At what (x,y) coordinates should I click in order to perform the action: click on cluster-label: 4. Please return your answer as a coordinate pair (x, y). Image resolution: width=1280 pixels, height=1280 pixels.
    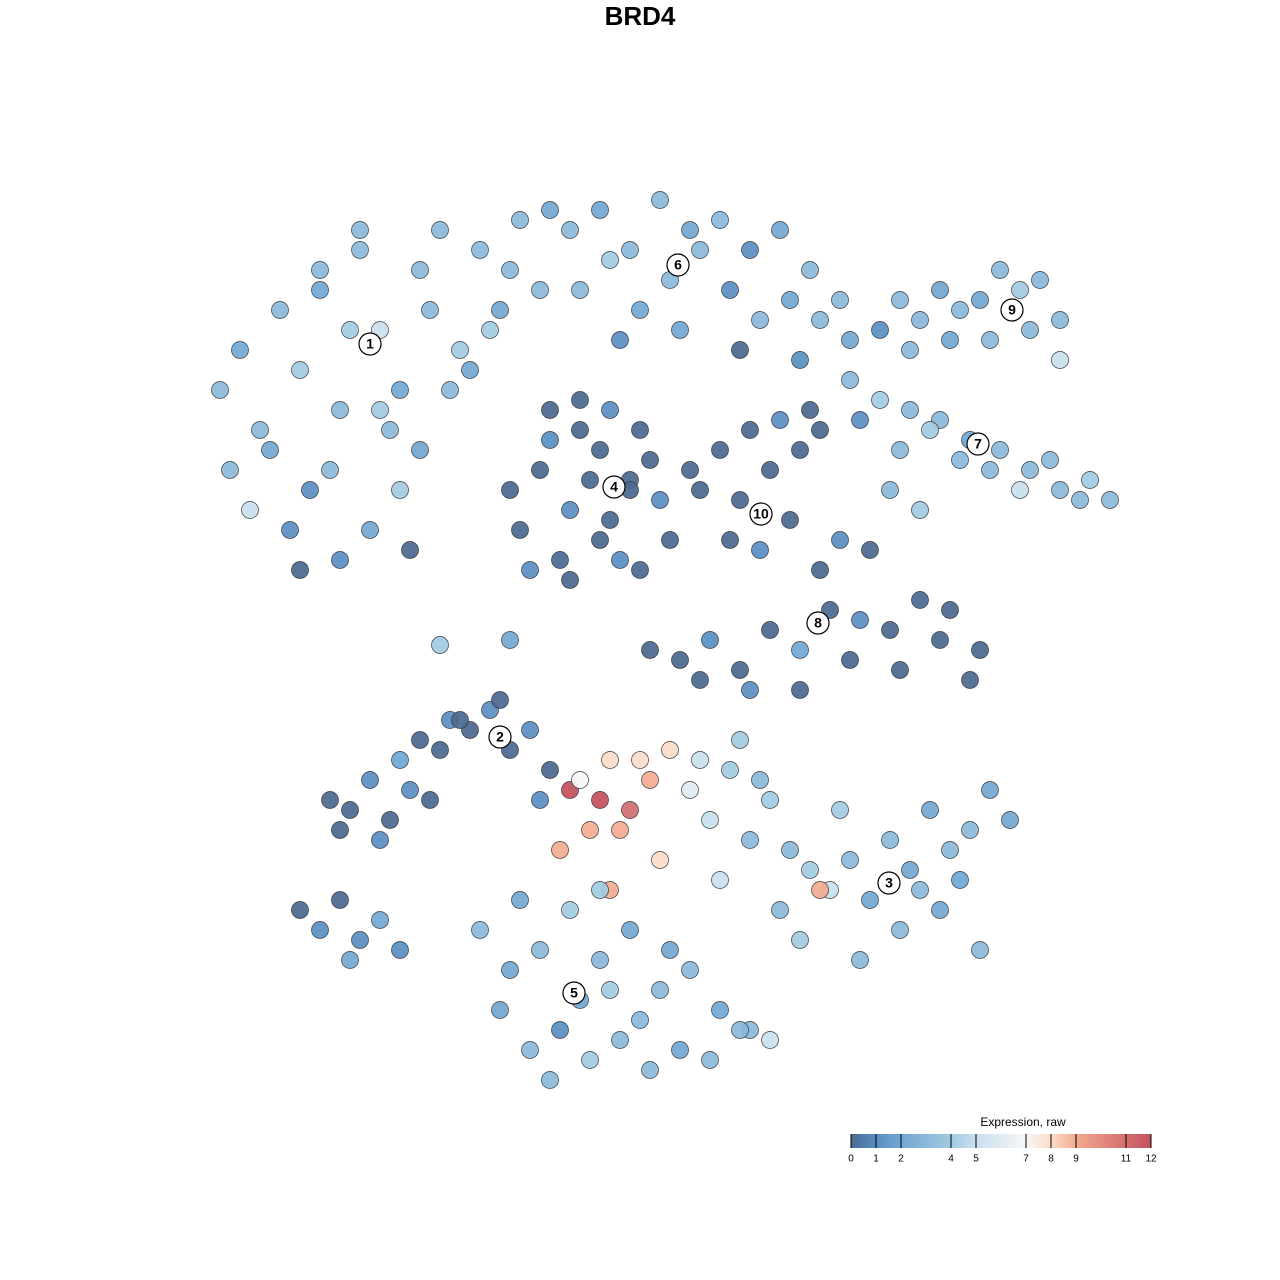
    Looking at the image, I should click on (614, 487).